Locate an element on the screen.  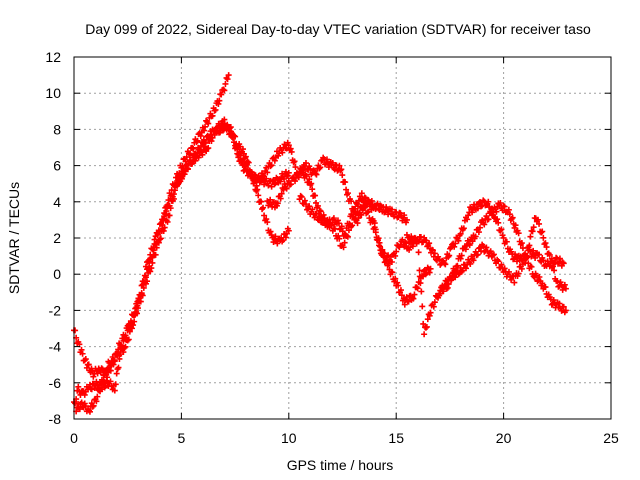
series-track is located at coordinates (502, 256).